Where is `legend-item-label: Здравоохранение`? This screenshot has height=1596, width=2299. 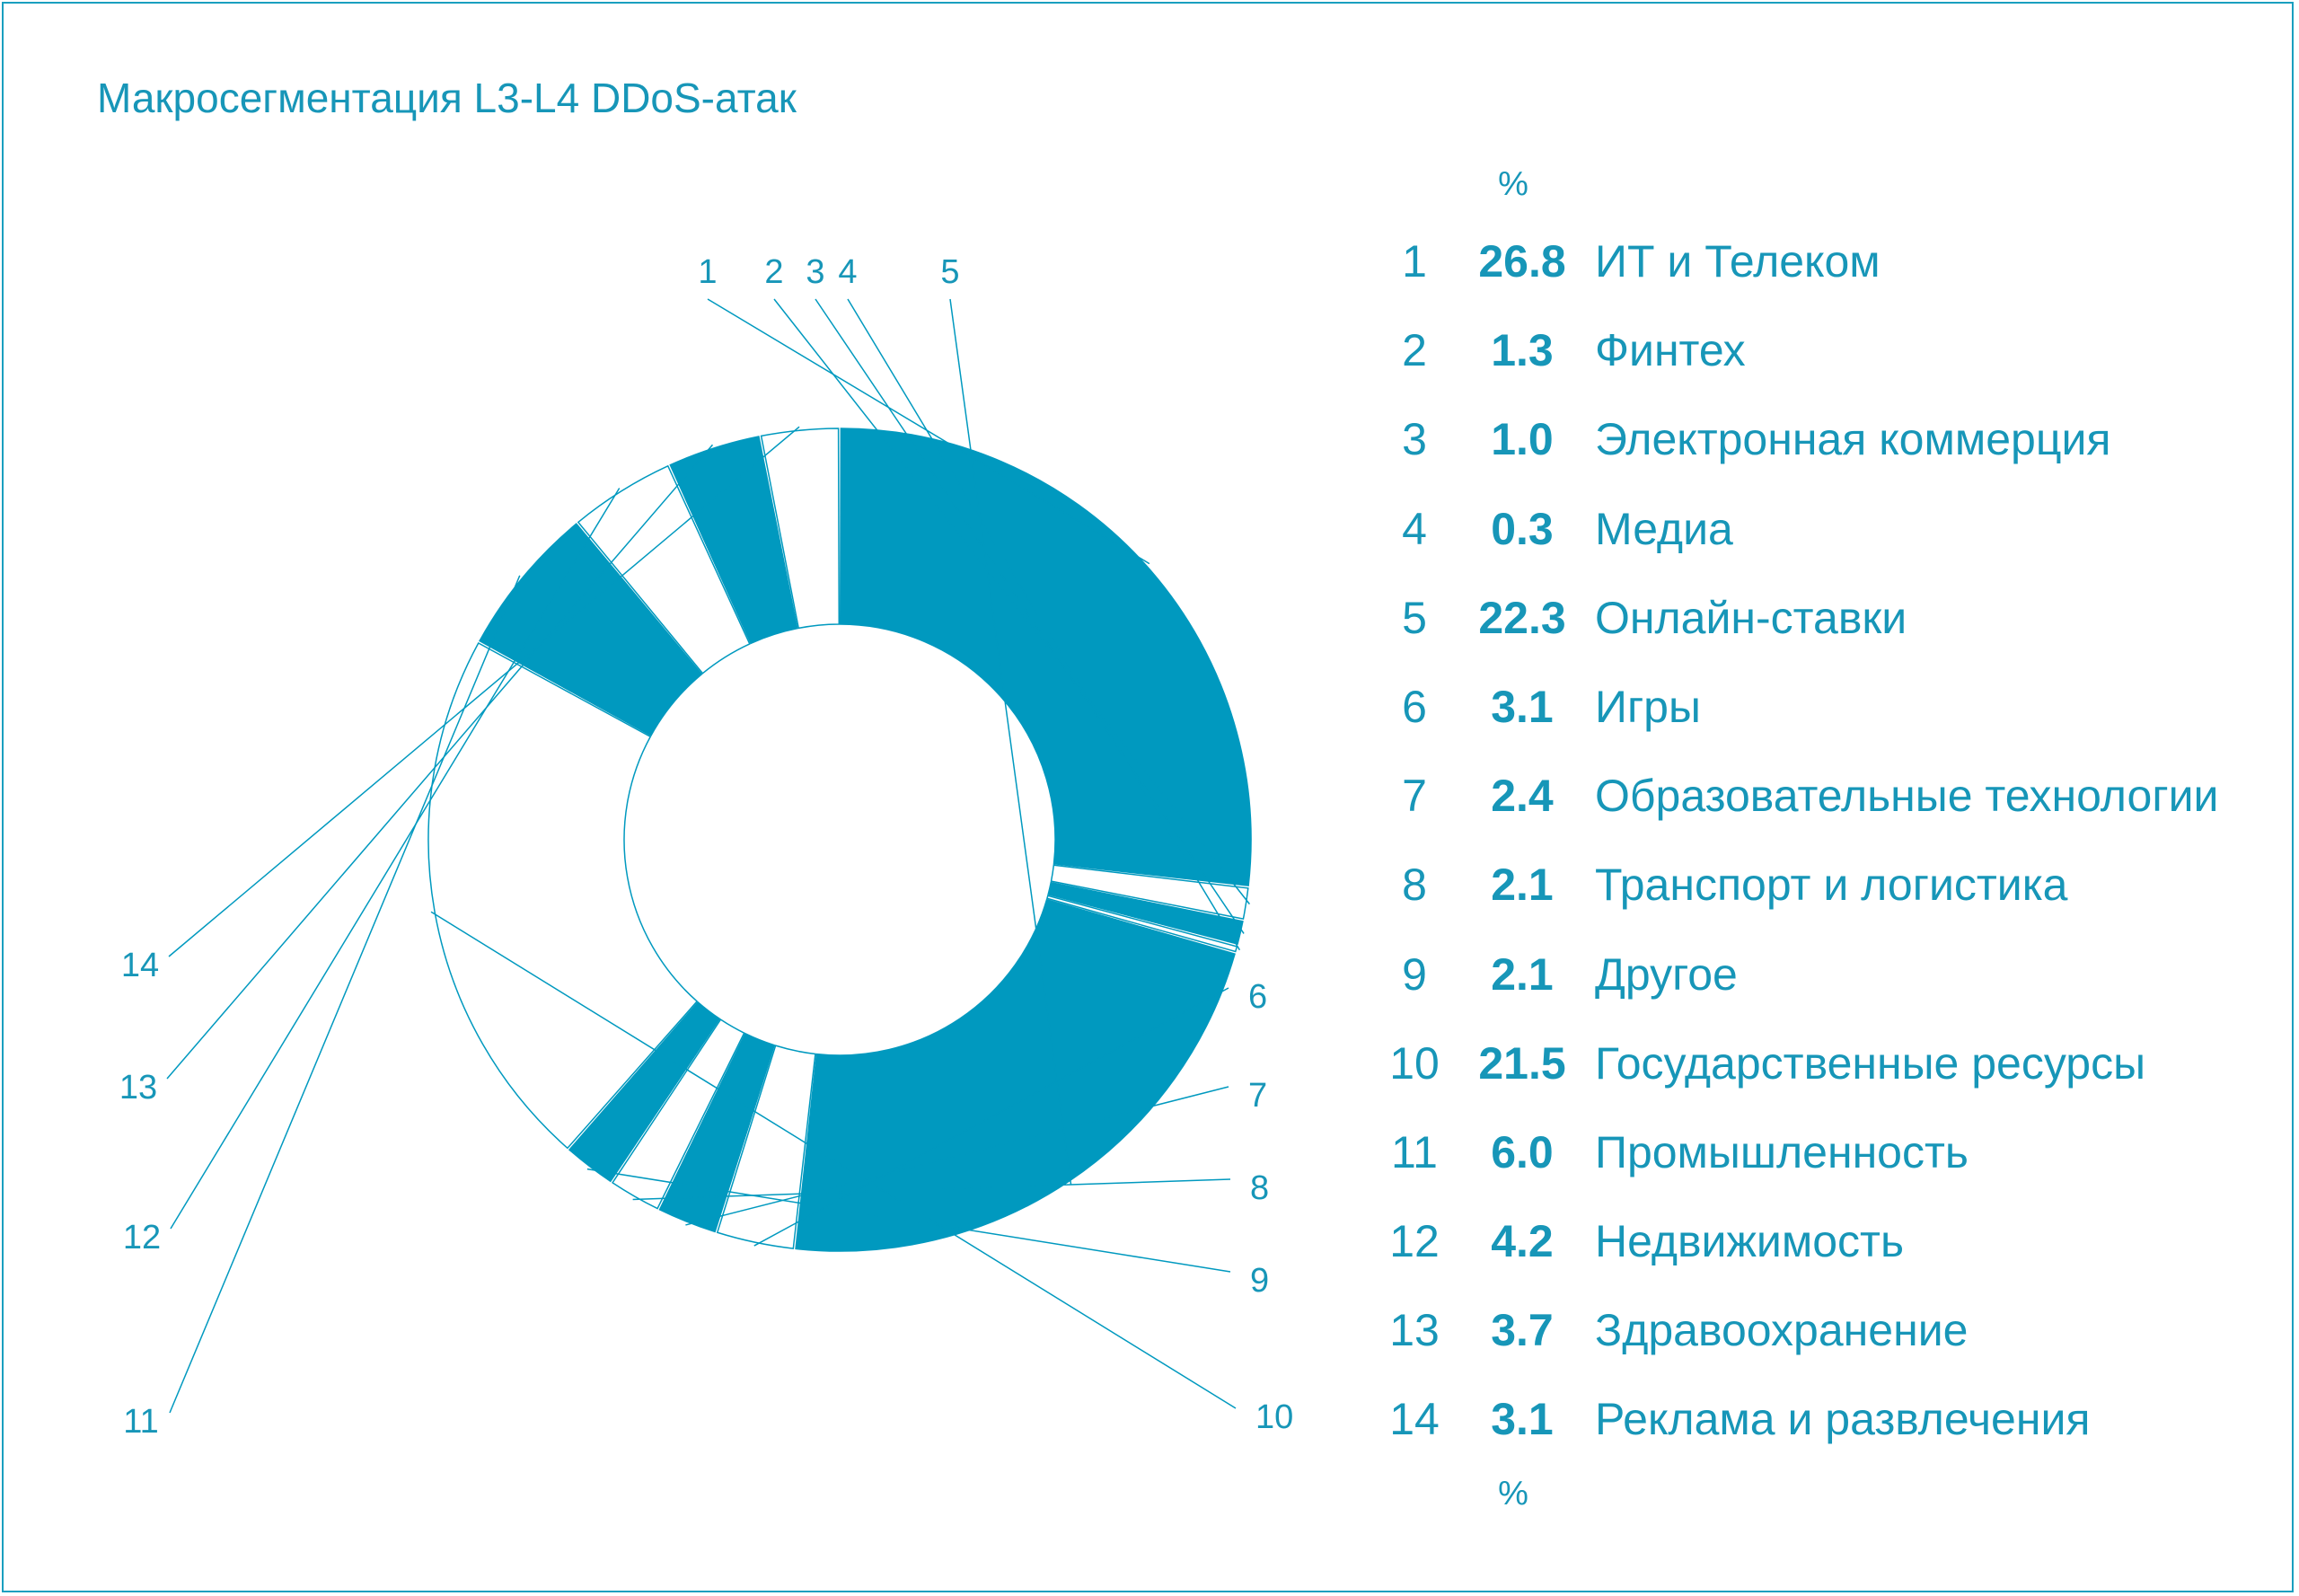
legend-item-label: Здравоохранение is located at coordinates (1782, 1330).